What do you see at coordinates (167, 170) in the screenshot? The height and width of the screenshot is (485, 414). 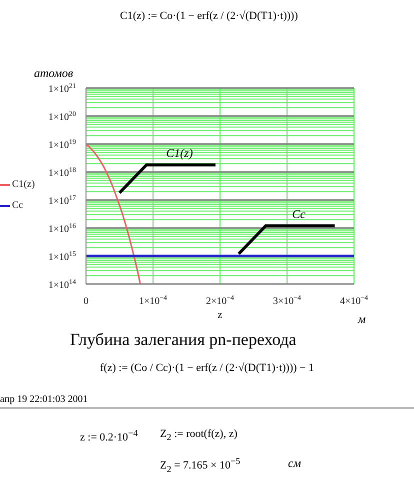 I see `callout-pointer: C1(z)` at bounding box center [167, 170].